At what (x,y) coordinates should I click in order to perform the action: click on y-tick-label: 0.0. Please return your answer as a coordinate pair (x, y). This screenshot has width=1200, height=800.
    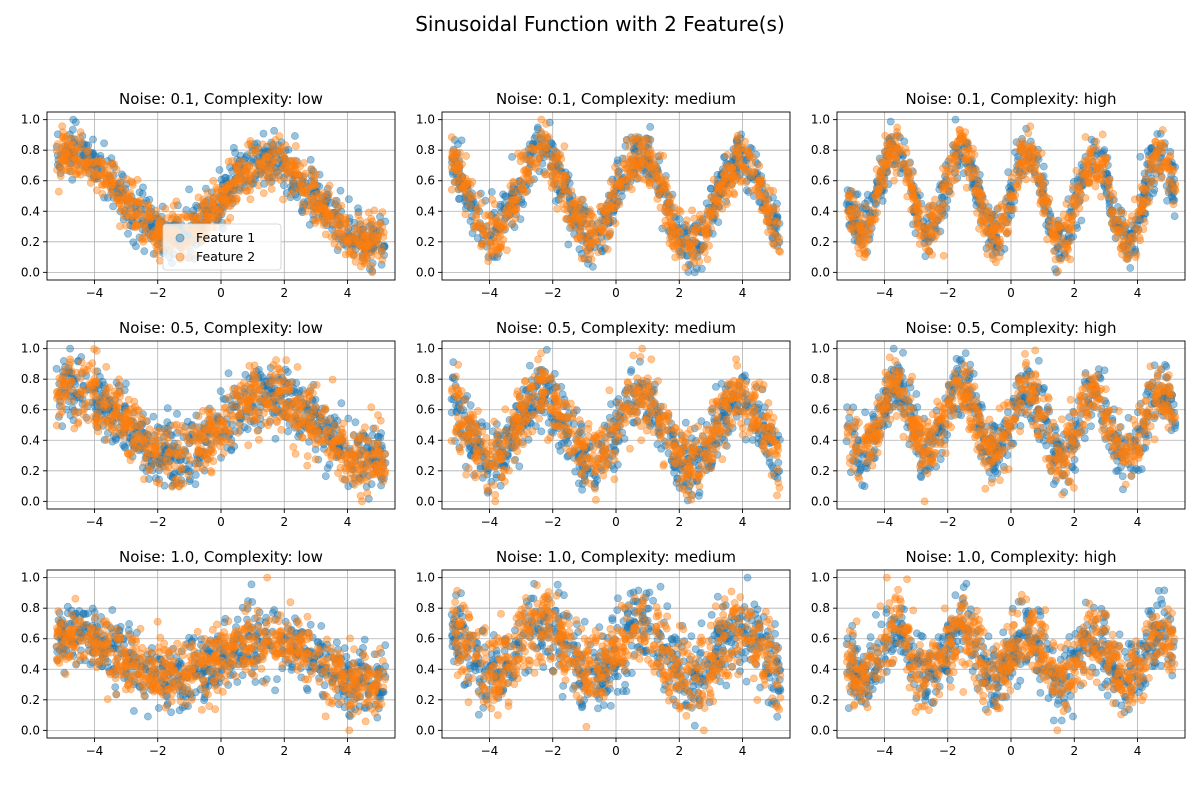
    Looking at the image, I should click on (30, 272).